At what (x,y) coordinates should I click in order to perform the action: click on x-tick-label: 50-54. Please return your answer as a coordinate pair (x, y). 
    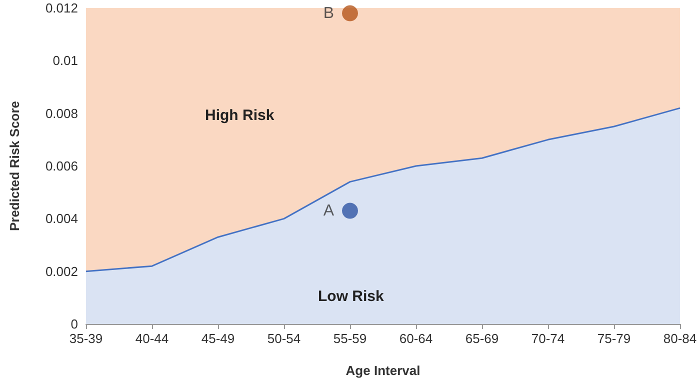
    Looking at the image, I should click on (284, 338).